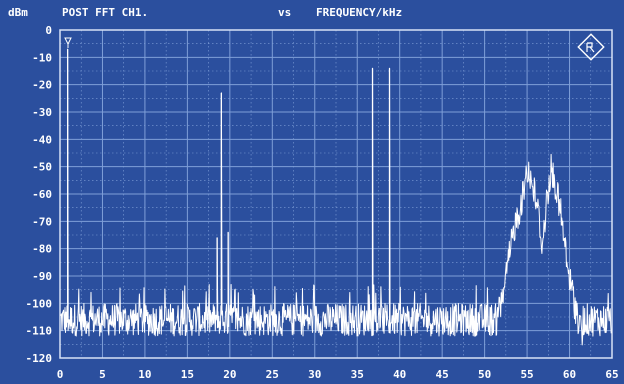 The width and height of the screenshot is (624, 384). What do you see at coordinates (357, 374) in the screenshot?
I see `x-tick-label: 35` at bounding box center [357, 374].